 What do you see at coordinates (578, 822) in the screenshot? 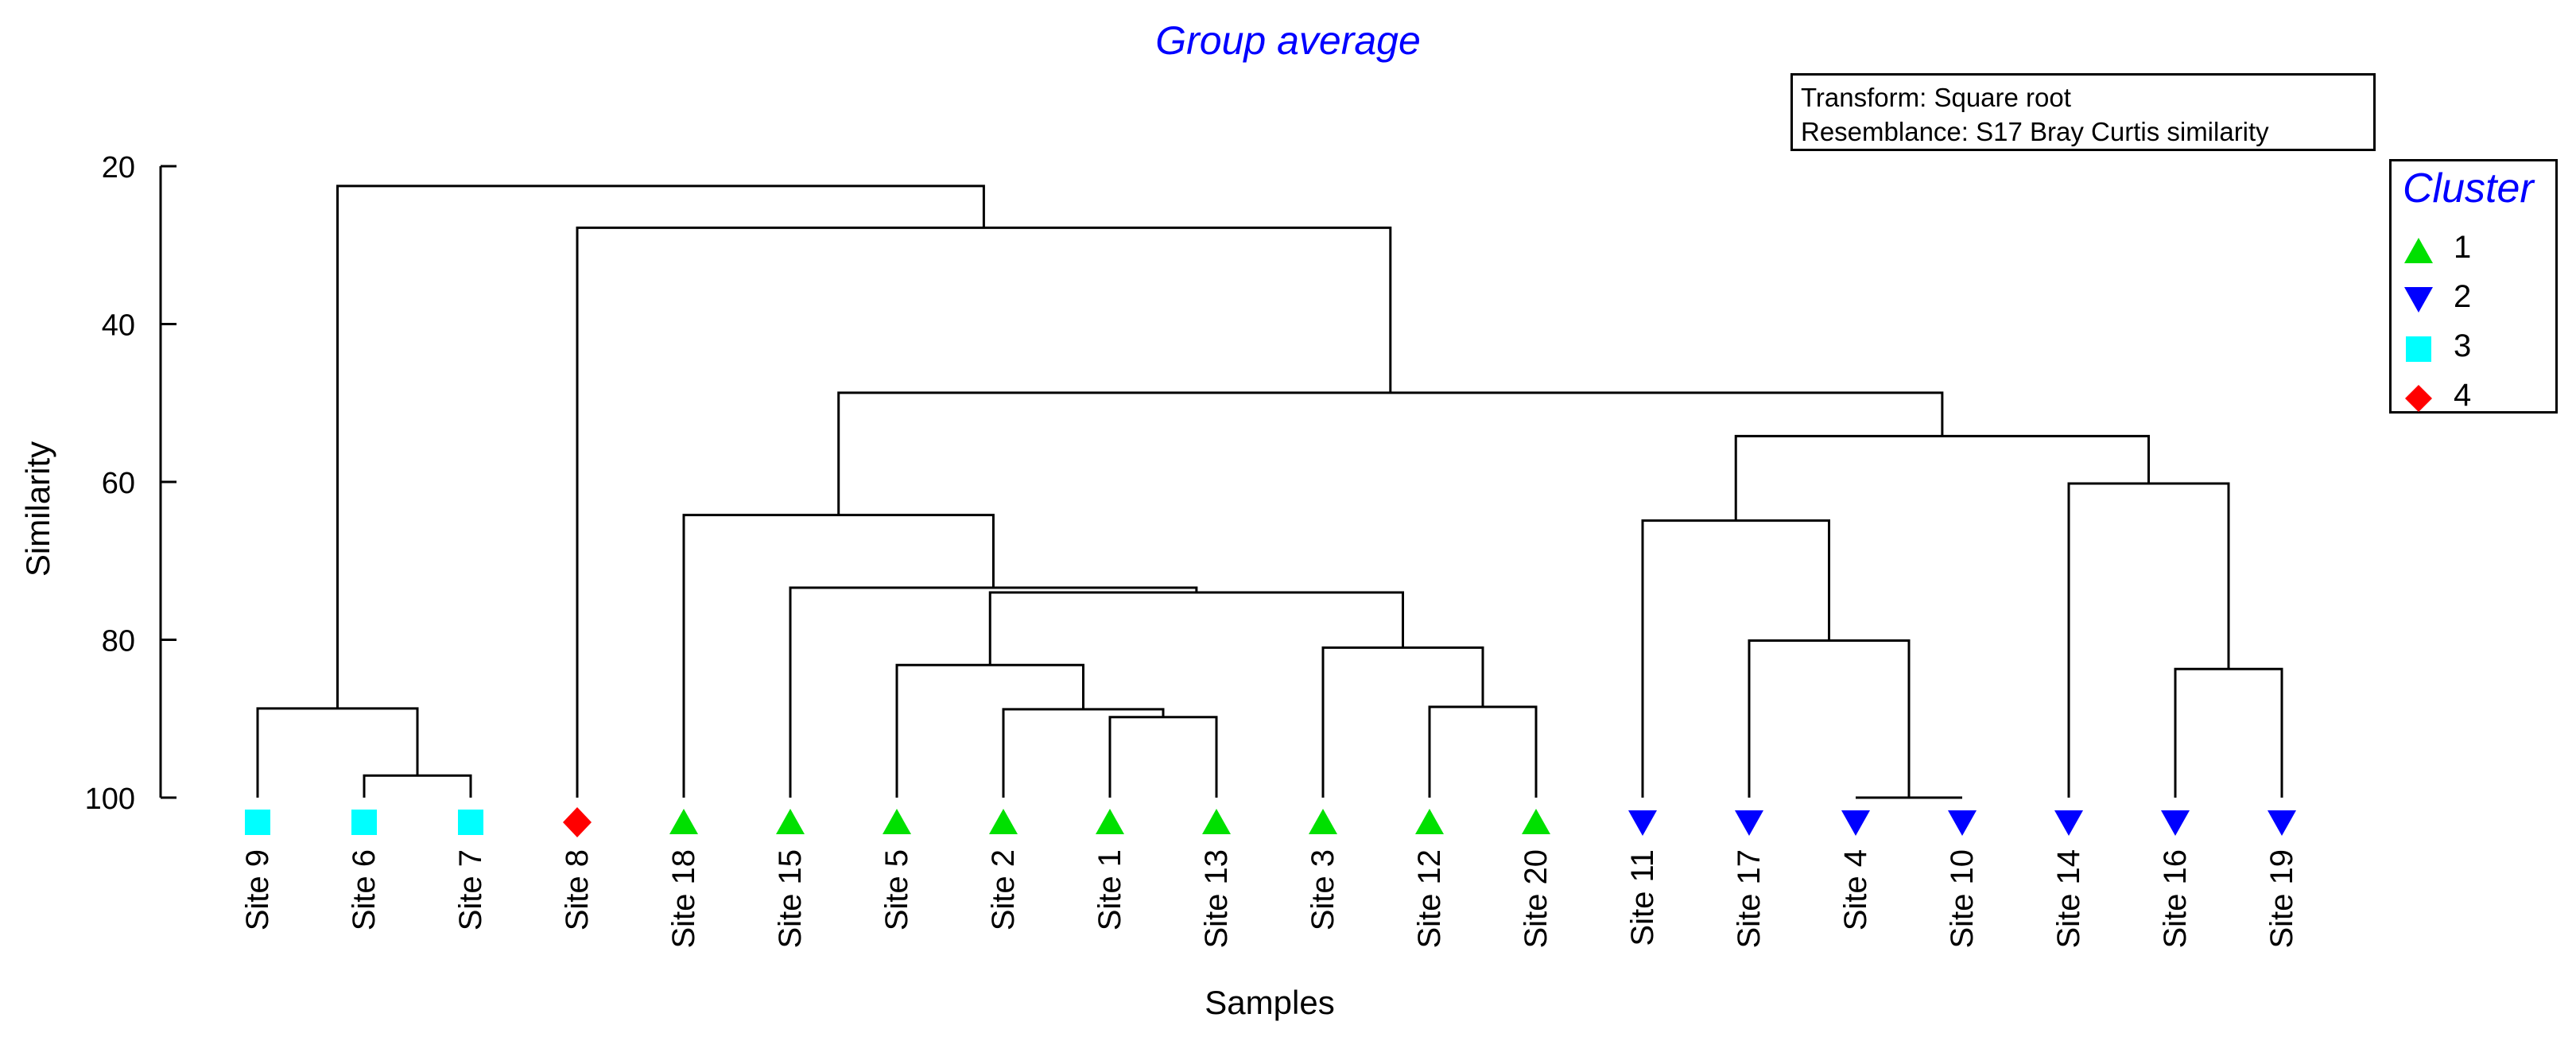
I see `leaf-marker-diamond` at bounding box center [578, 822].